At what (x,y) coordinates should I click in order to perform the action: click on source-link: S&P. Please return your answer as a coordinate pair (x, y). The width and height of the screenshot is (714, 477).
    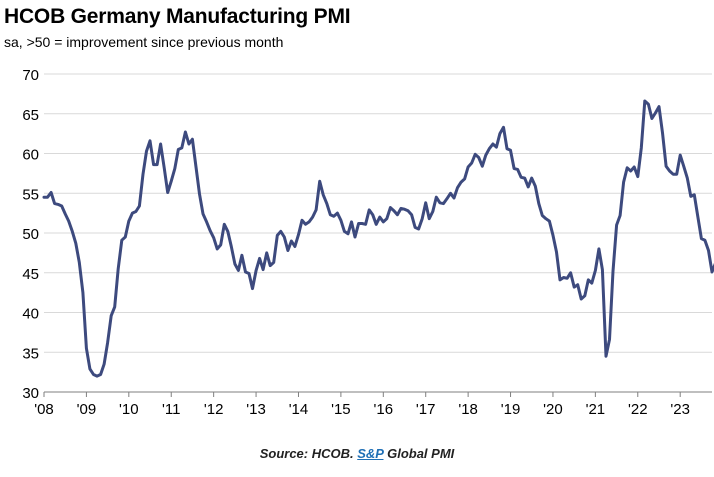
    Looking at the image, I should click on (370, 453).